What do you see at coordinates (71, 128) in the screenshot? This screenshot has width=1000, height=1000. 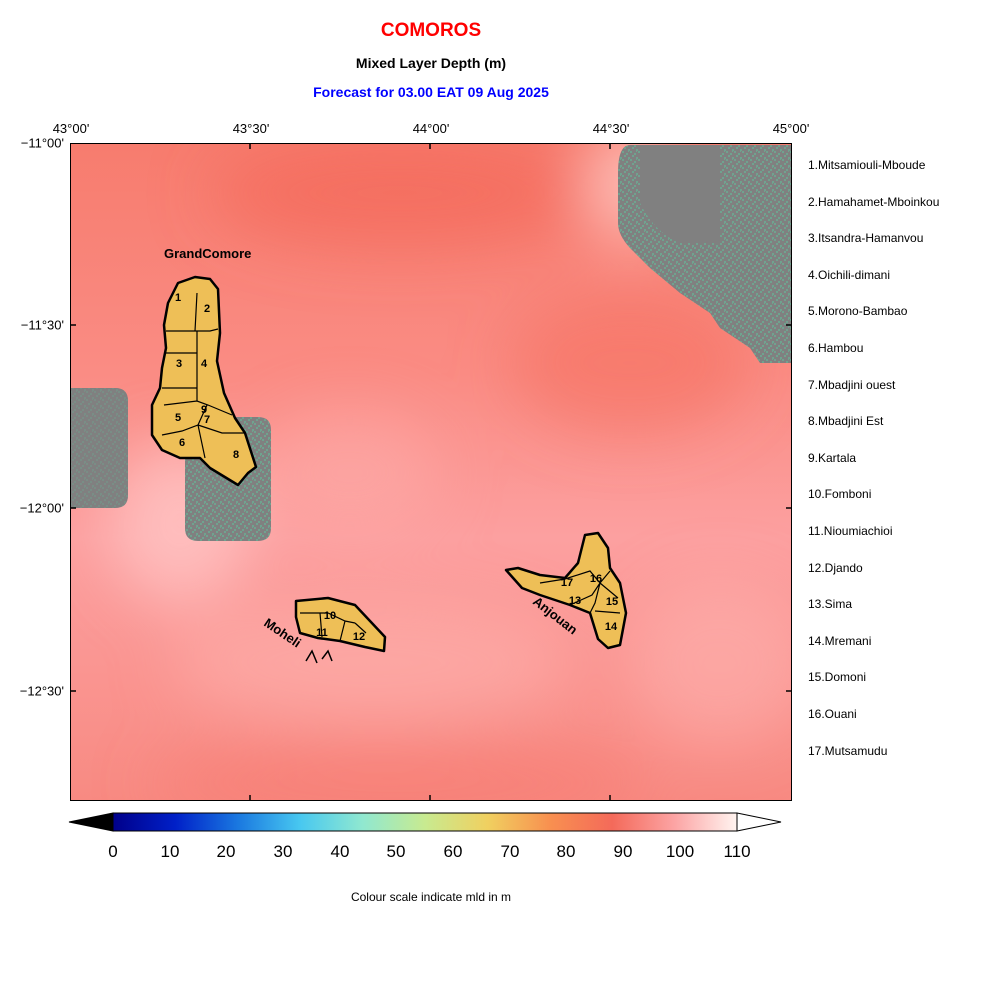 I see `lon-label-43-00: 43°00'` at bounding box center [71, 128].